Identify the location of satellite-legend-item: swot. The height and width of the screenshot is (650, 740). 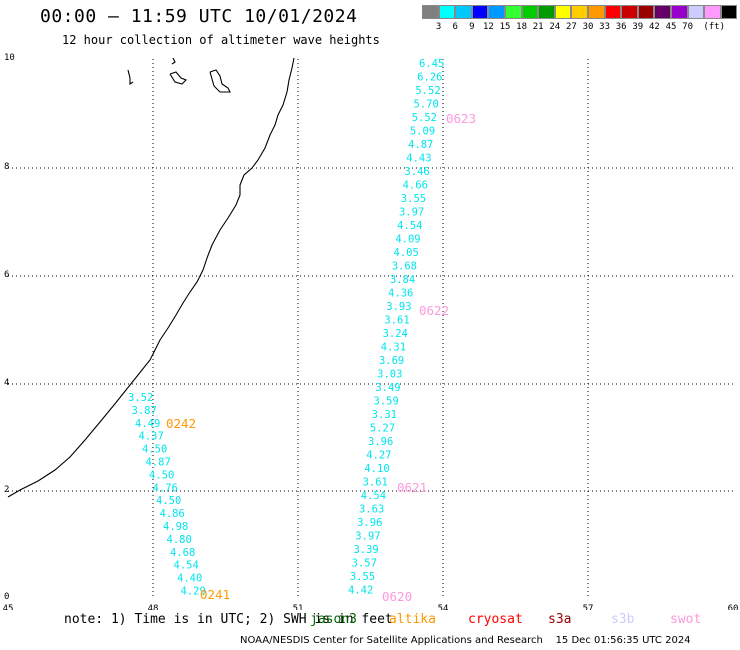
(686, 619).